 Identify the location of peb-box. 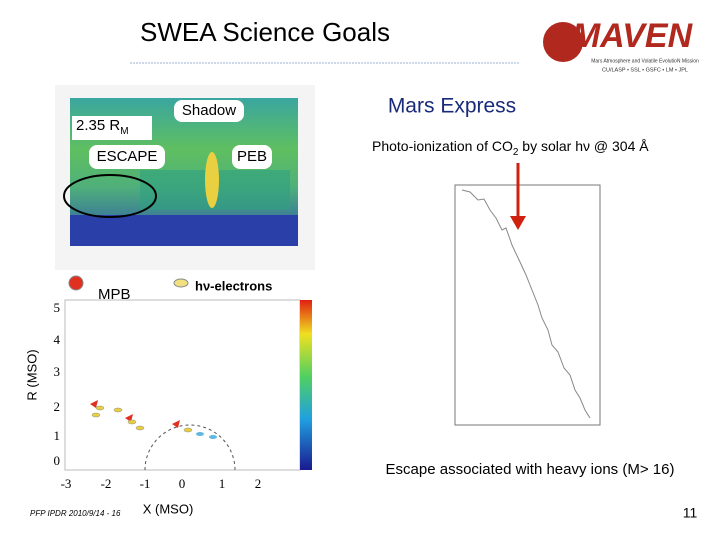
(252, 157).